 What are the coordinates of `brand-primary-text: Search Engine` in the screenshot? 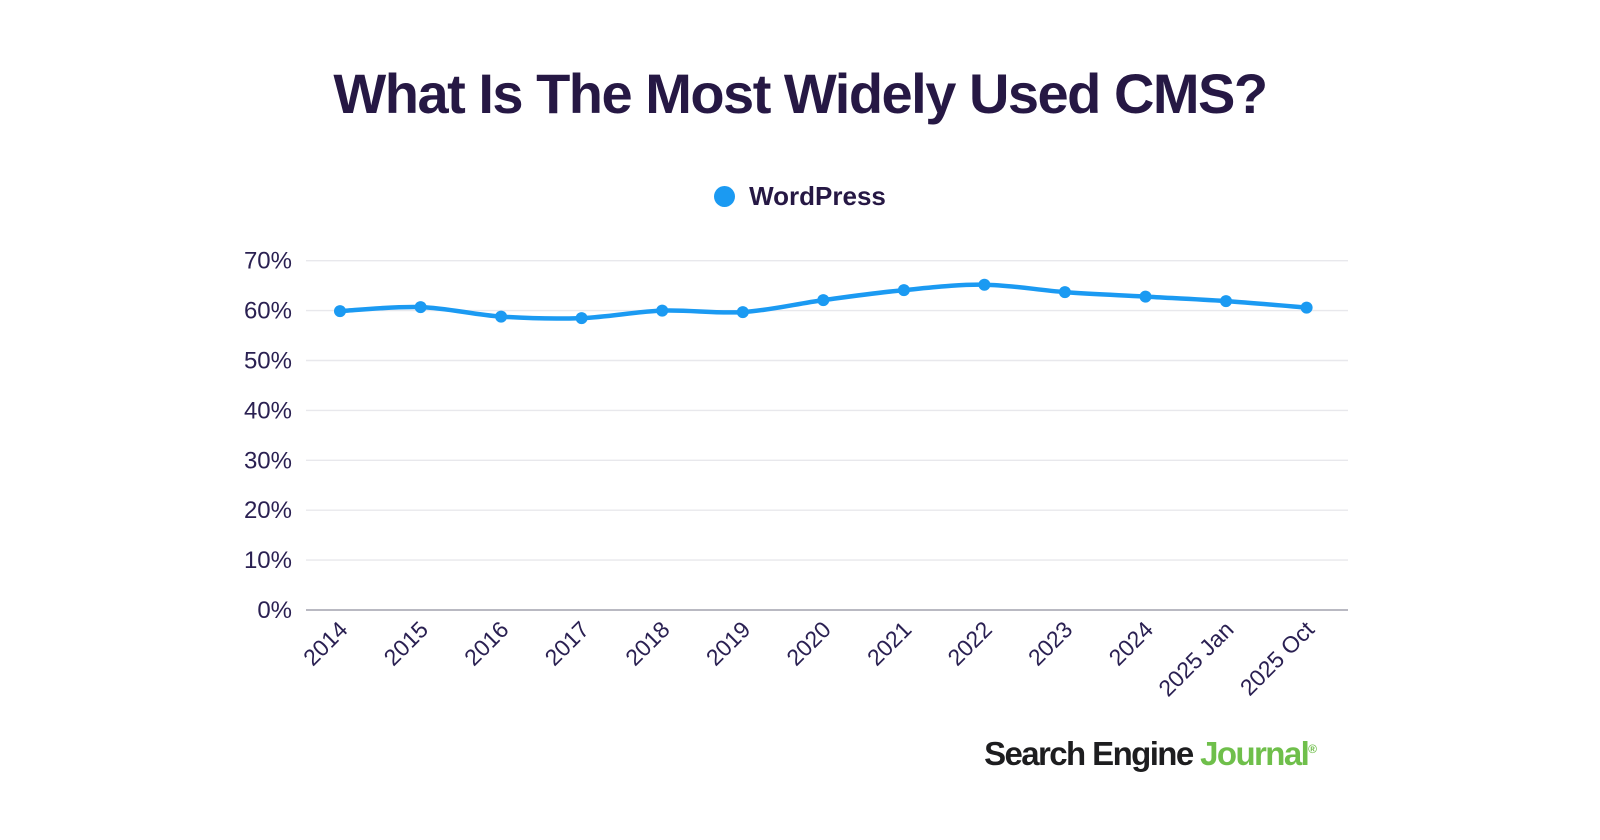 It's located at (1089, 753).